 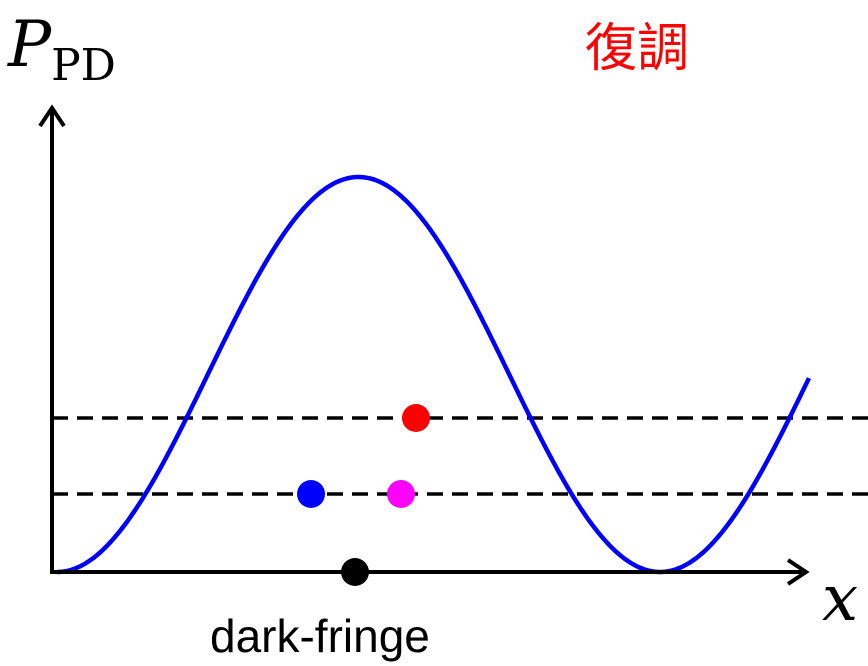 What do you see at coordinates (61, 49) in the screenshot?
I see `y-axis-label: PPD` at bounding box center [61, 49].